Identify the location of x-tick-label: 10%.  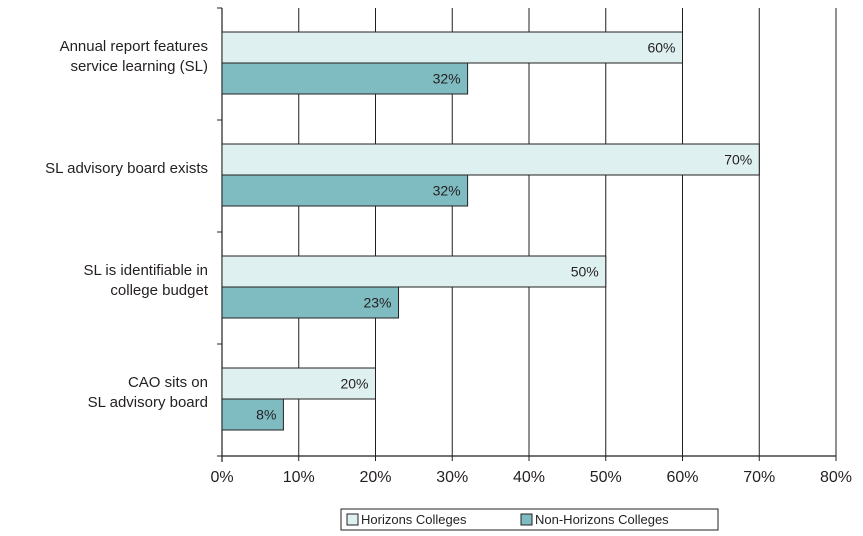
(299, 477).